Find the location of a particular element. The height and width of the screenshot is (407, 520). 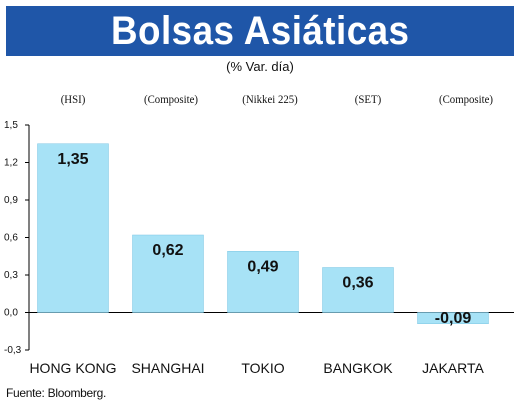

y-tick-label: -0,3 is located at coordinates (13, 350).